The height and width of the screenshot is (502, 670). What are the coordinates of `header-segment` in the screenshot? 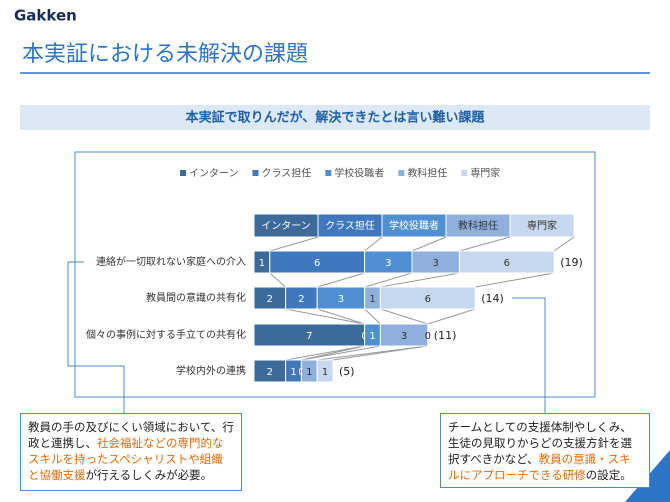 It's located at (542, 225).